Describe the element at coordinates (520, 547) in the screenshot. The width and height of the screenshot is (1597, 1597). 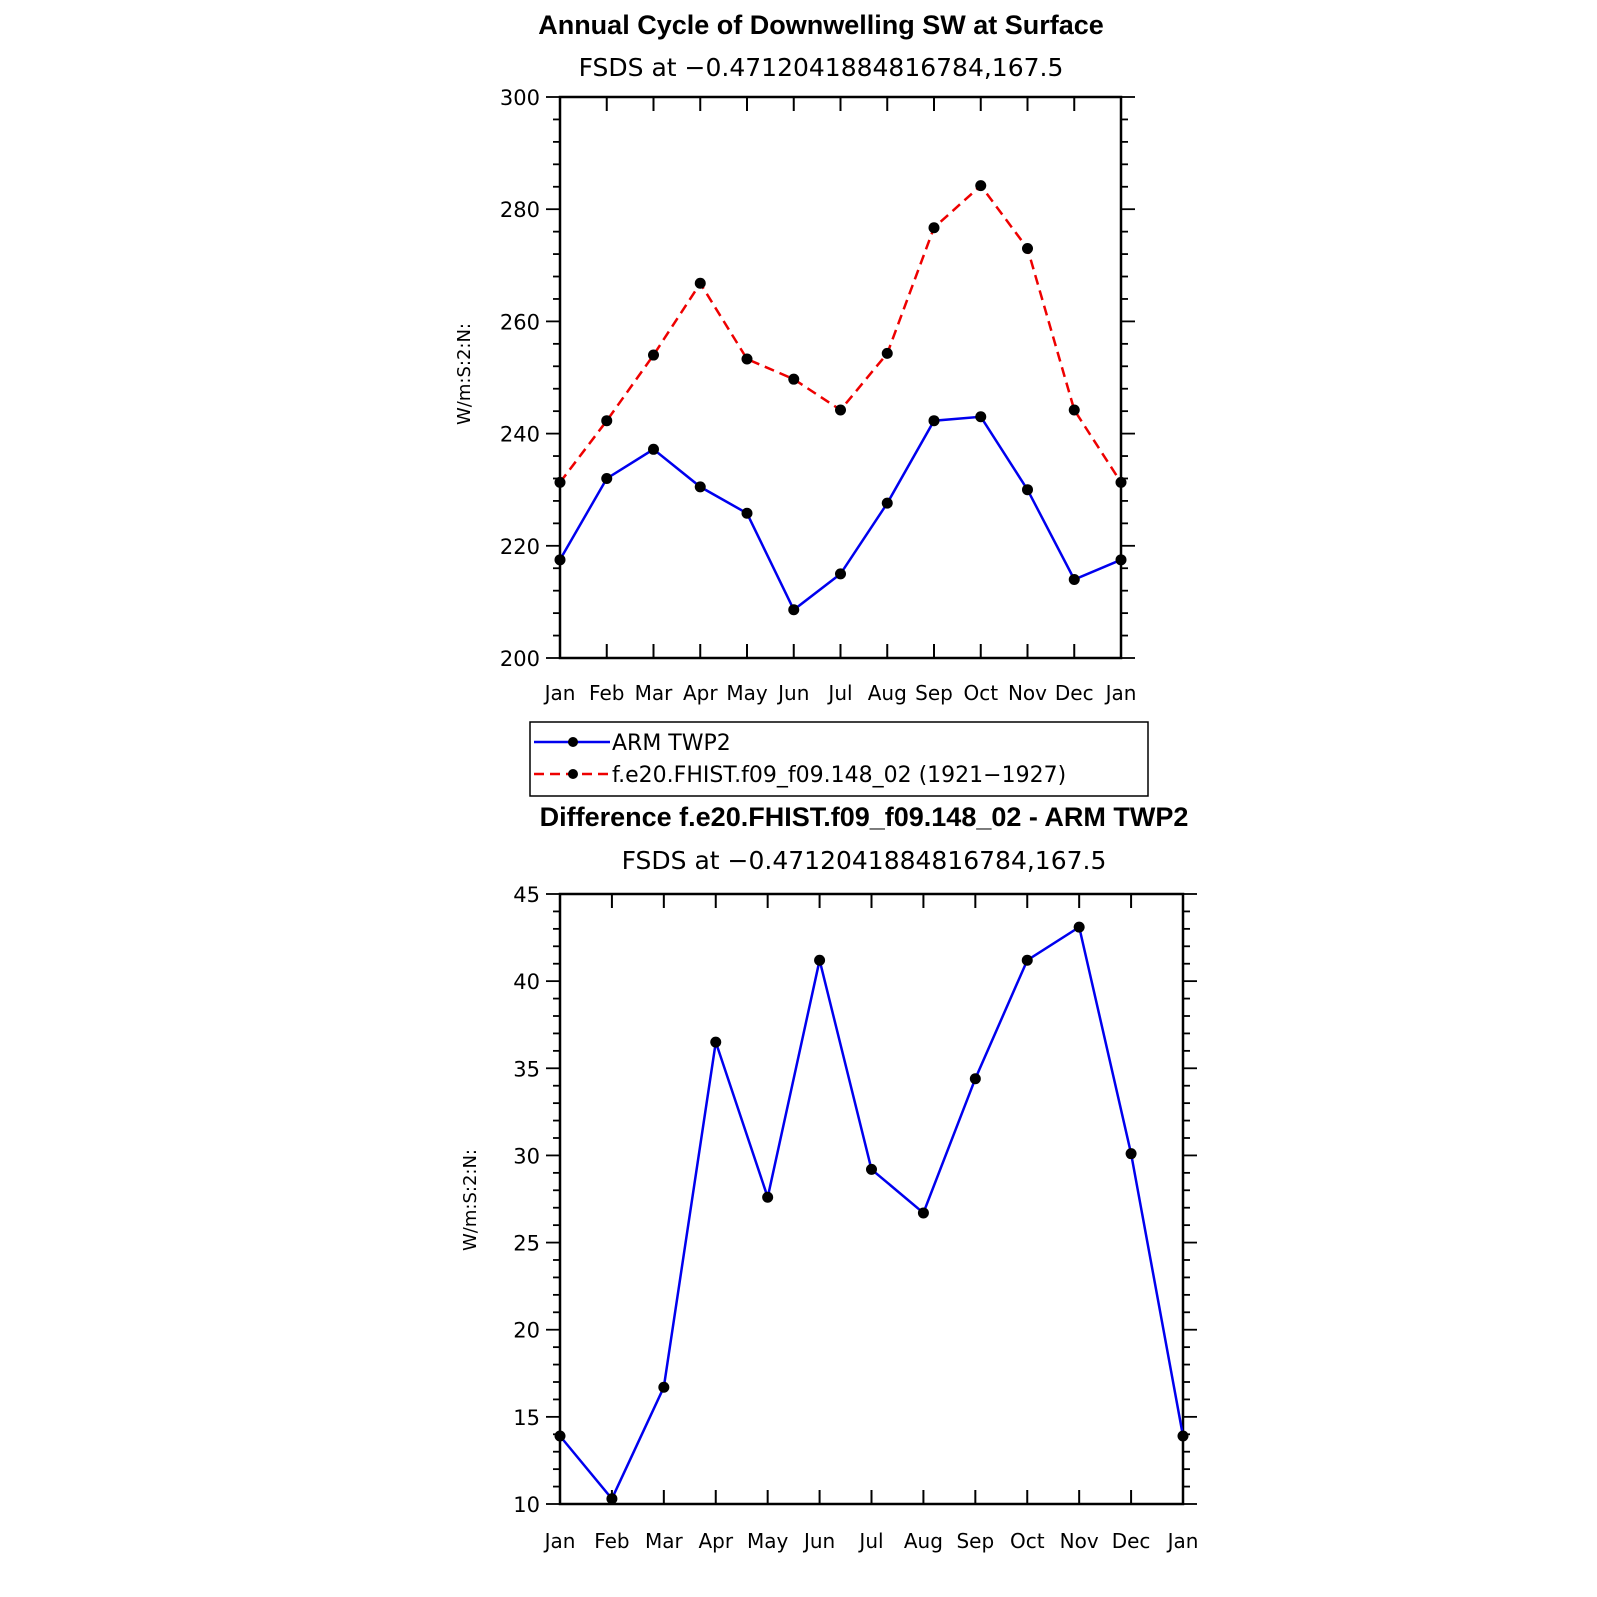
I see `y-tick-label: 220` at that location.